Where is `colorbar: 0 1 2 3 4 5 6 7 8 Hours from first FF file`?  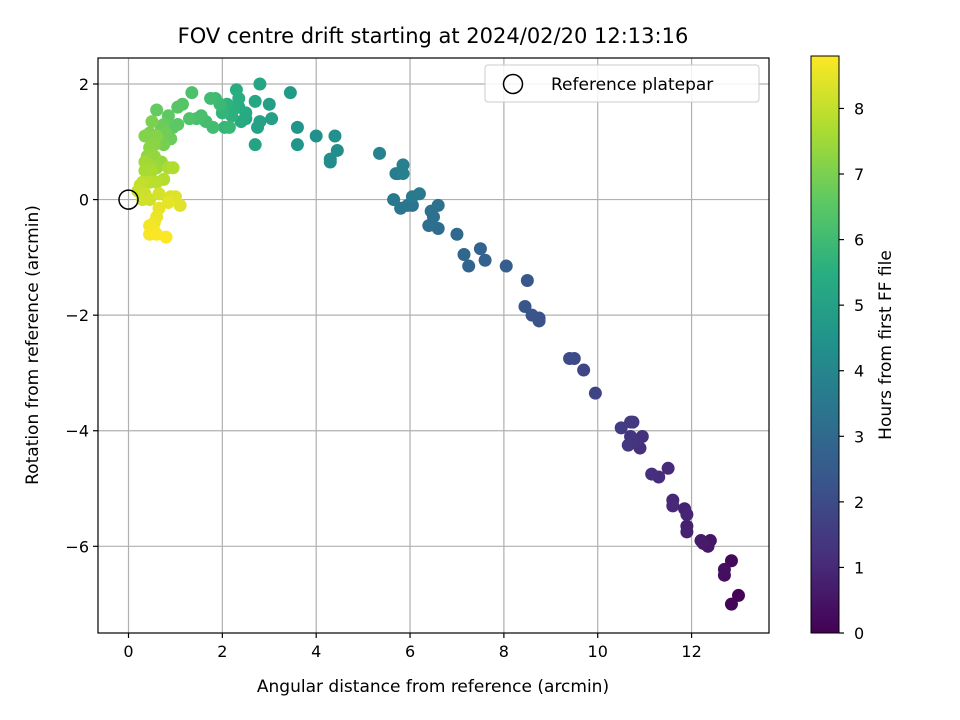
colorbar: 0 1 2 3 4 5 6 7 8 Hours from first FF file is located at coordinates (853, 349).